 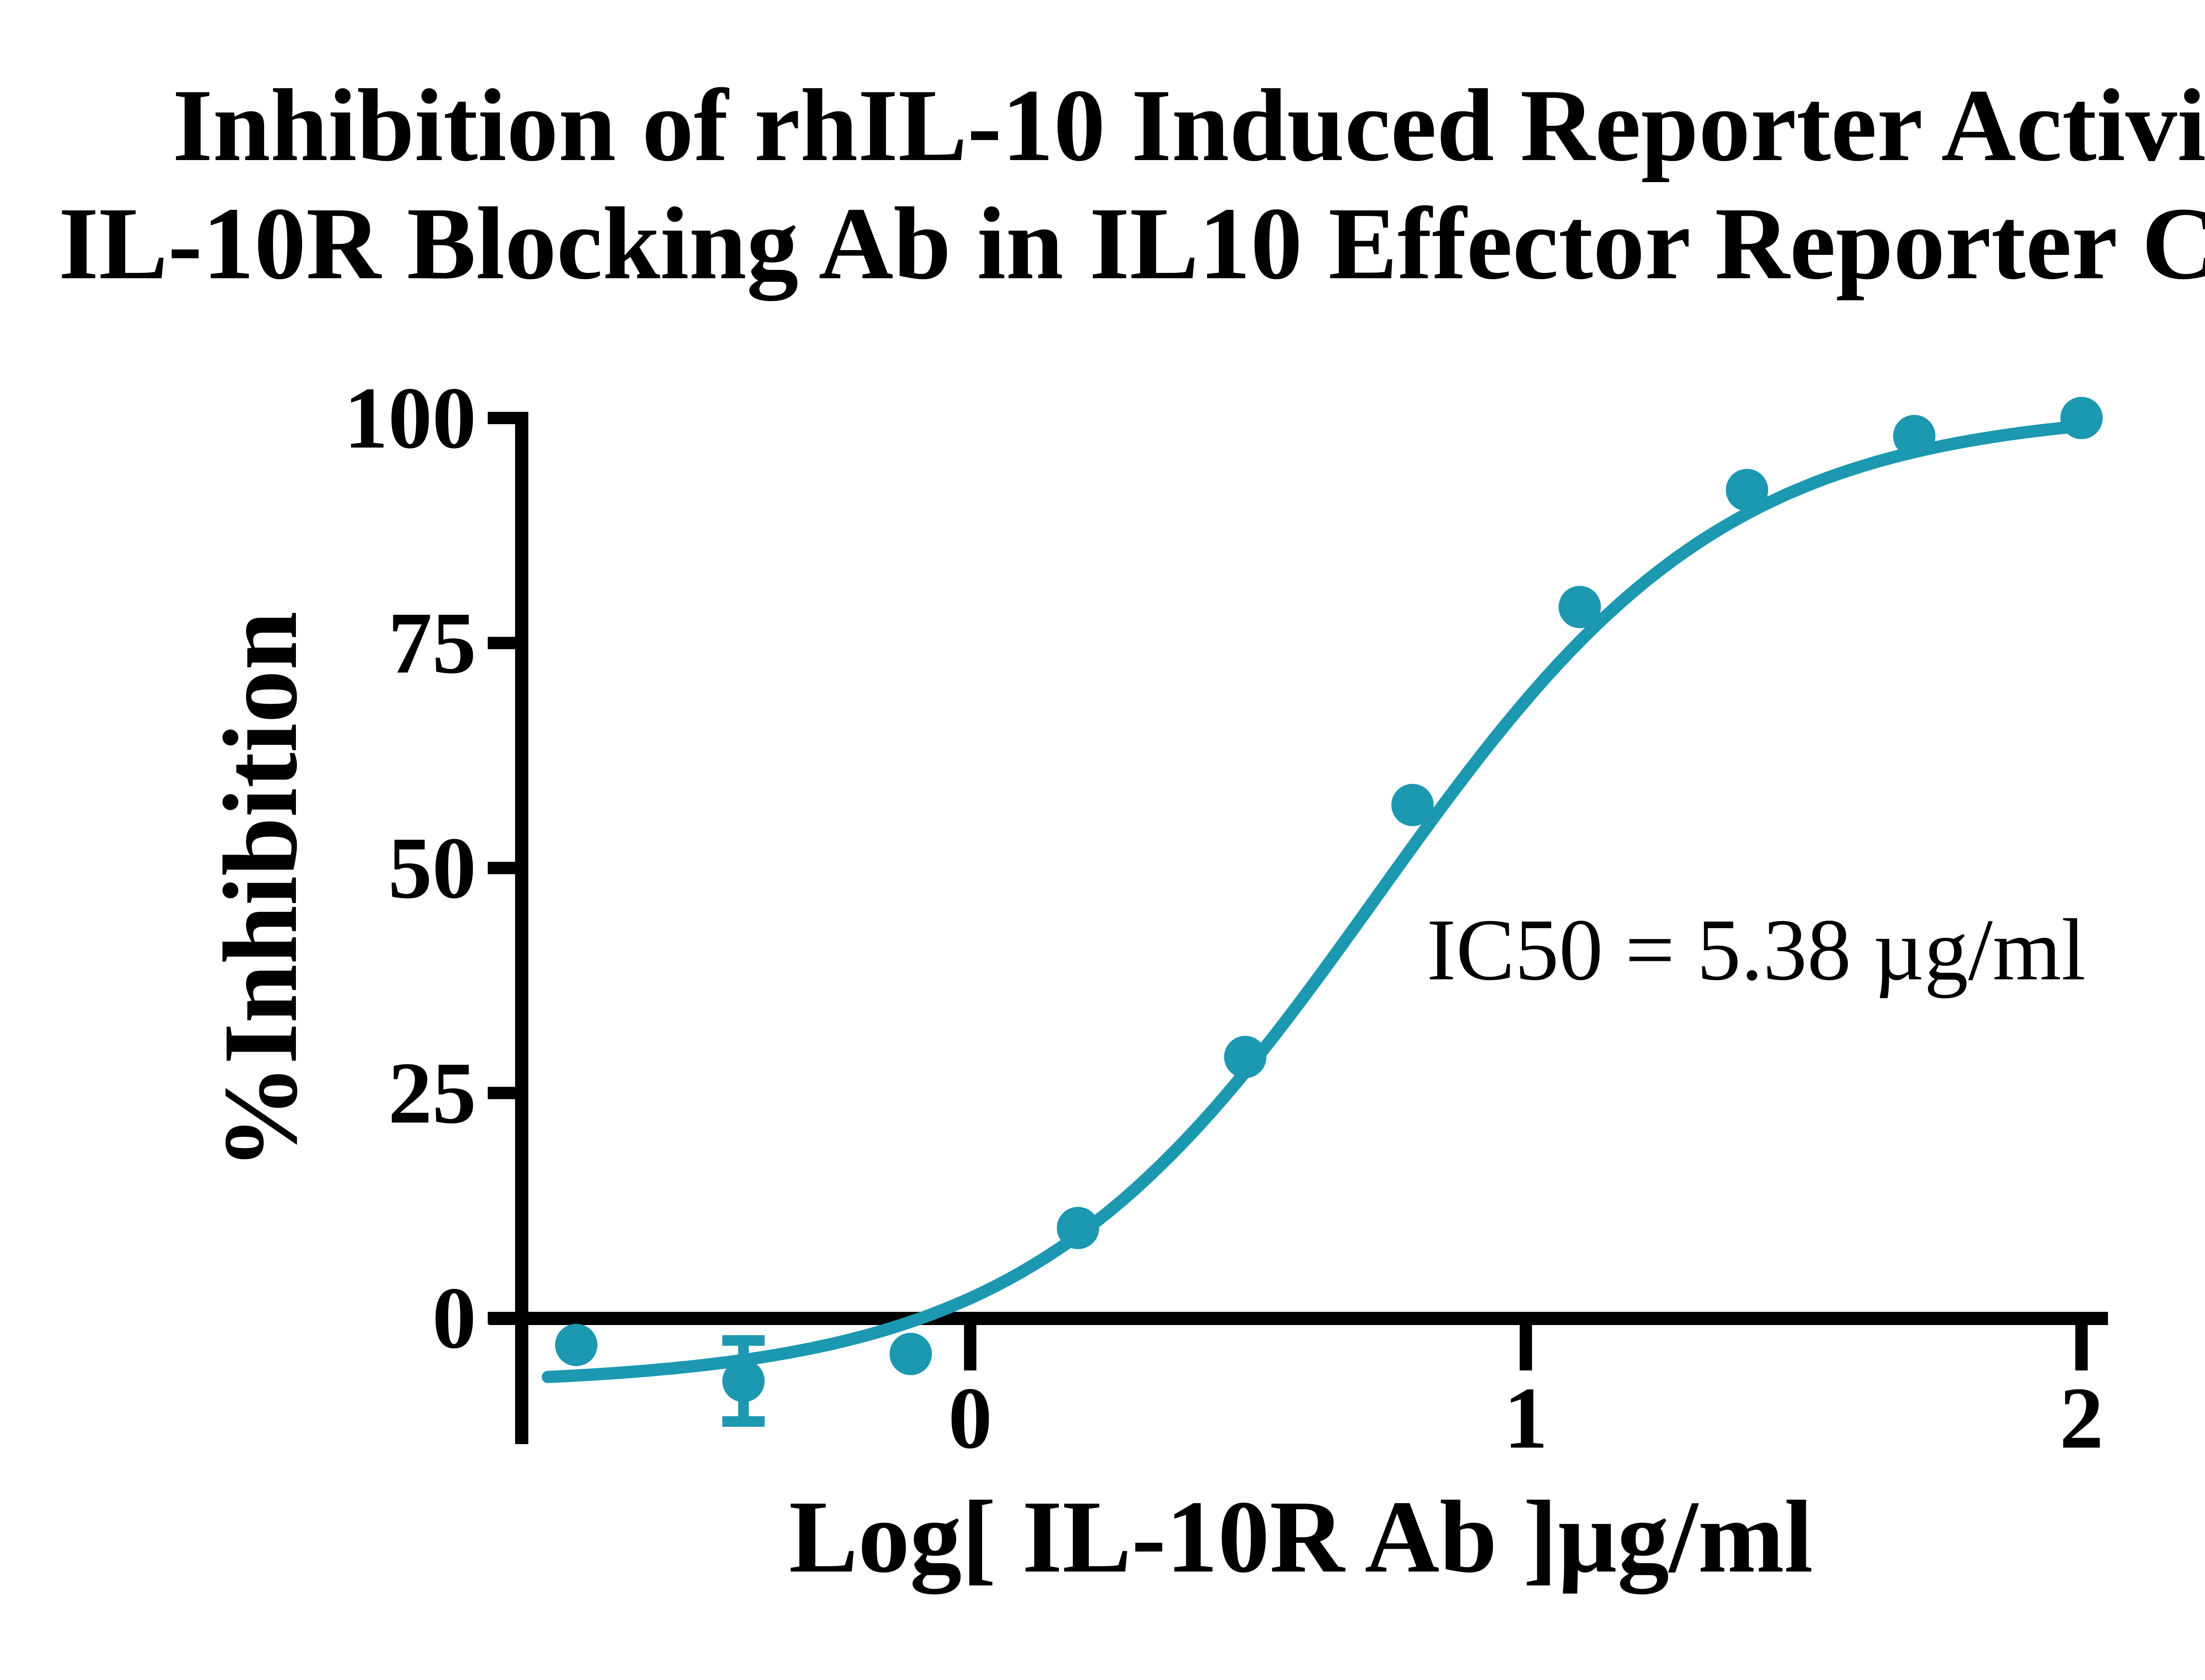 What do you see at coordinates (432, 1093) in the screenshot?
I see `y-tick-label: 25` at bounding box center [432, 1093].